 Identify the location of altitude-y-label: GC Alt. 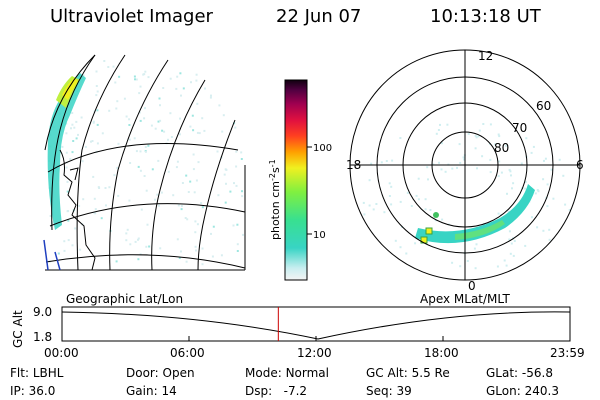
(18, 329).